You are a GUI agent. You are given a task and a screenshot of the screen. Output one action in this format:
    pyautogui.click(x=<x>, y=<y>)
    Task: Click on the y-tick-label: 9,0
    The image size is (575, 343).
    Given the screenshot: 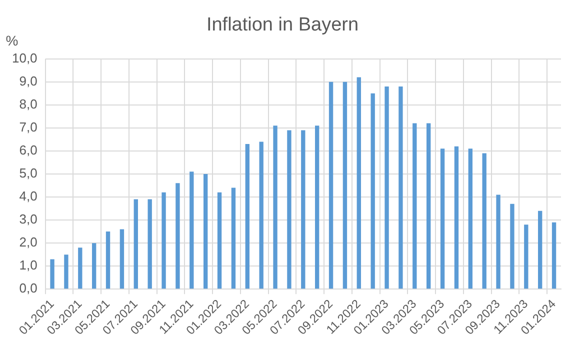 What is the action you would take?
    pyautogui.click(x=28, y=80)
    